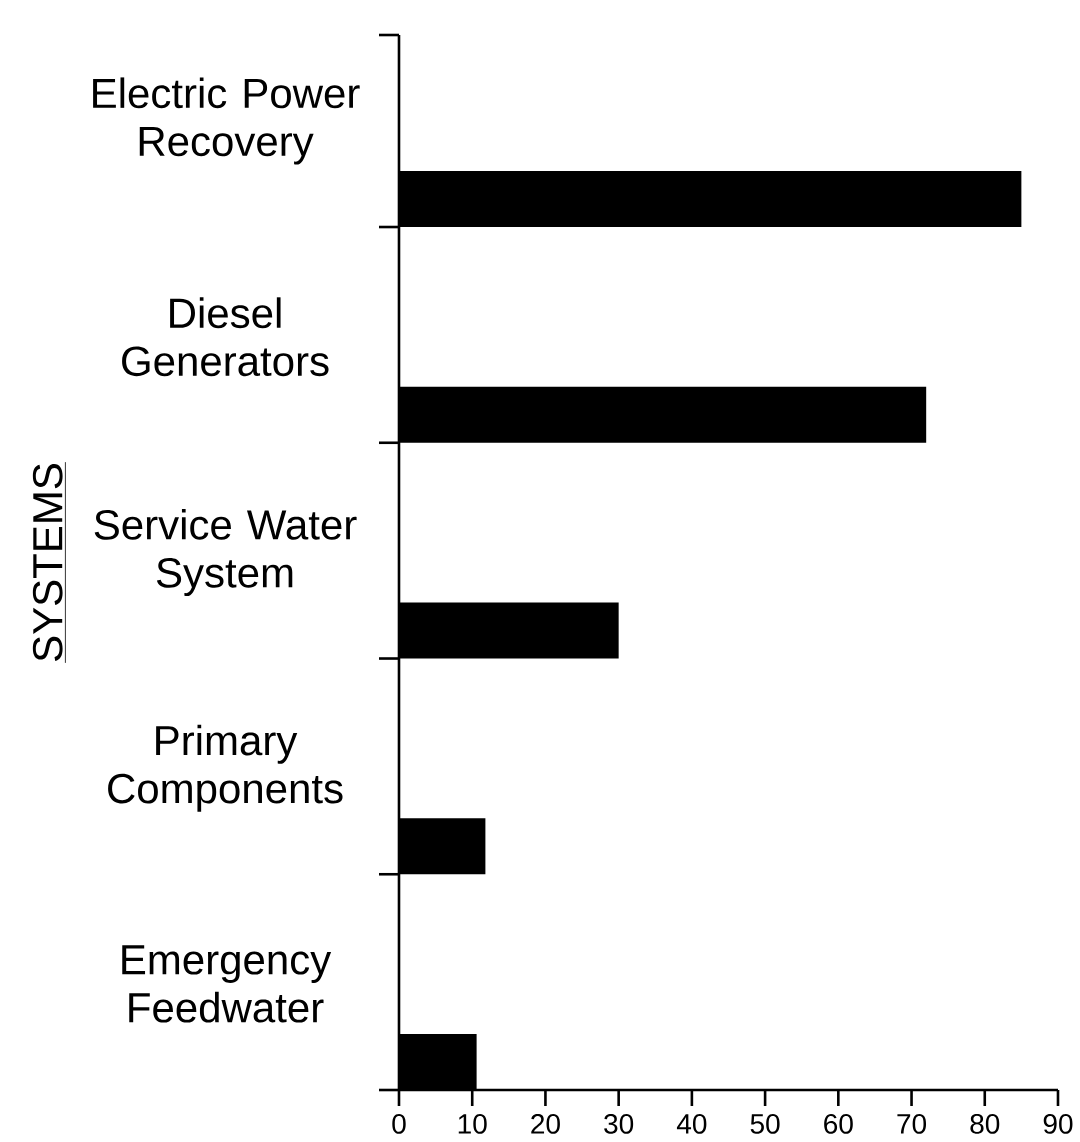 Image resolution: width=1080 pixels, height=1142 pixels. What do you see at coordinates (225, 337) in the screenshot?
I see `y-tick-label: Diesel Generators` at bounding box center [225, 337].